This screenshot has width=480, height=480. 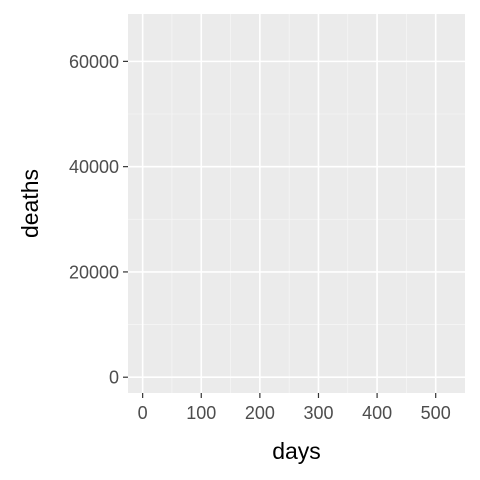 I want to click on y-tick-label: 40000, so click(x=94, y=167).